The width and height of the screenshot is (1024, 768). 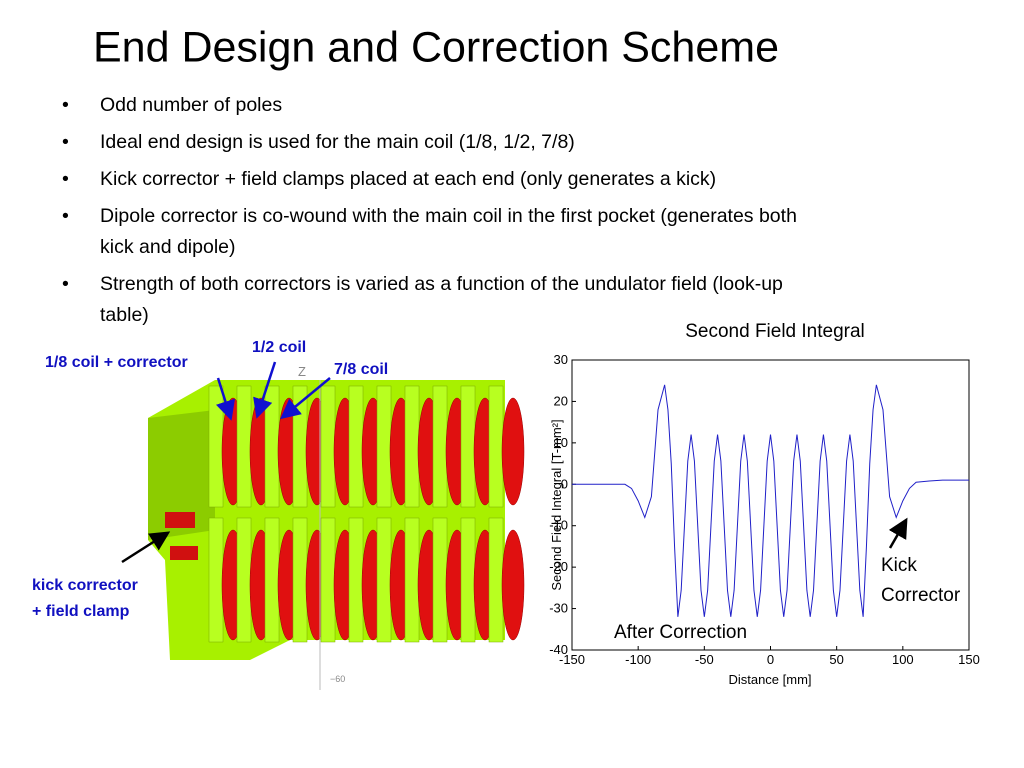 I want to click on y-axis-label: Second Field Integral [T-mm²], so click(x=556, y=504).